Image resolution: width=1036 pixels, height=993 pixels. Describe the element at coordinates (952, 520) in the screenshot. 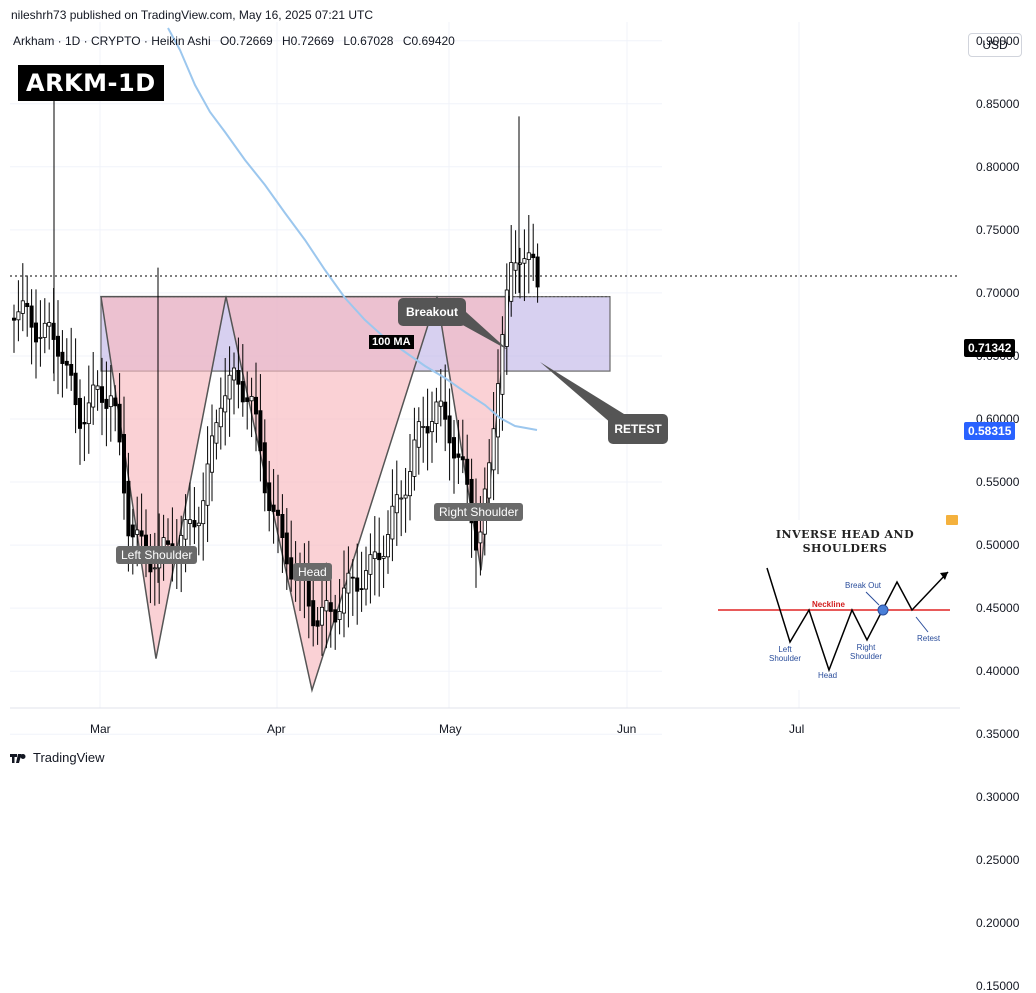

I see `flag-icon` at that location.